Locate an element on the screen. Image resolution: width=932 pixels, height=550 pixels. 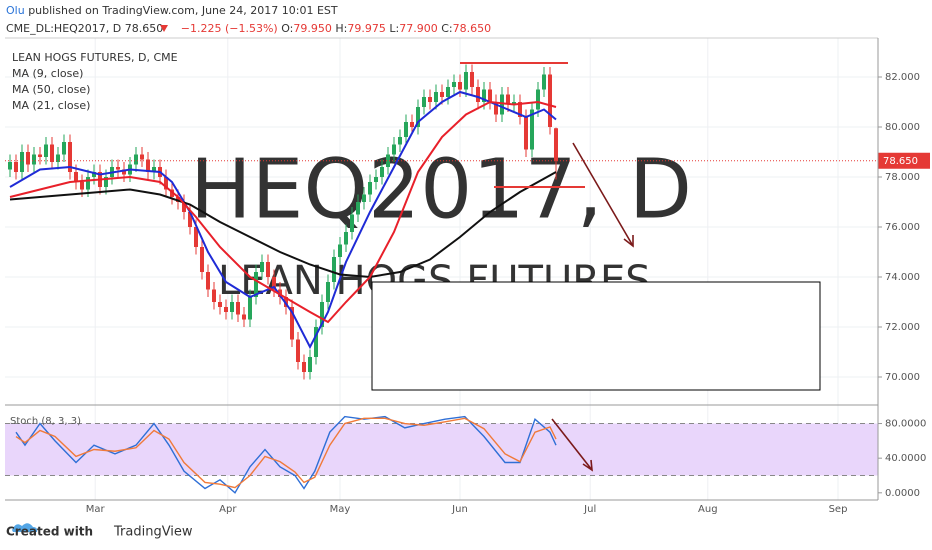
y-tick-label: 70.000 is located at coordinates (902, 377).